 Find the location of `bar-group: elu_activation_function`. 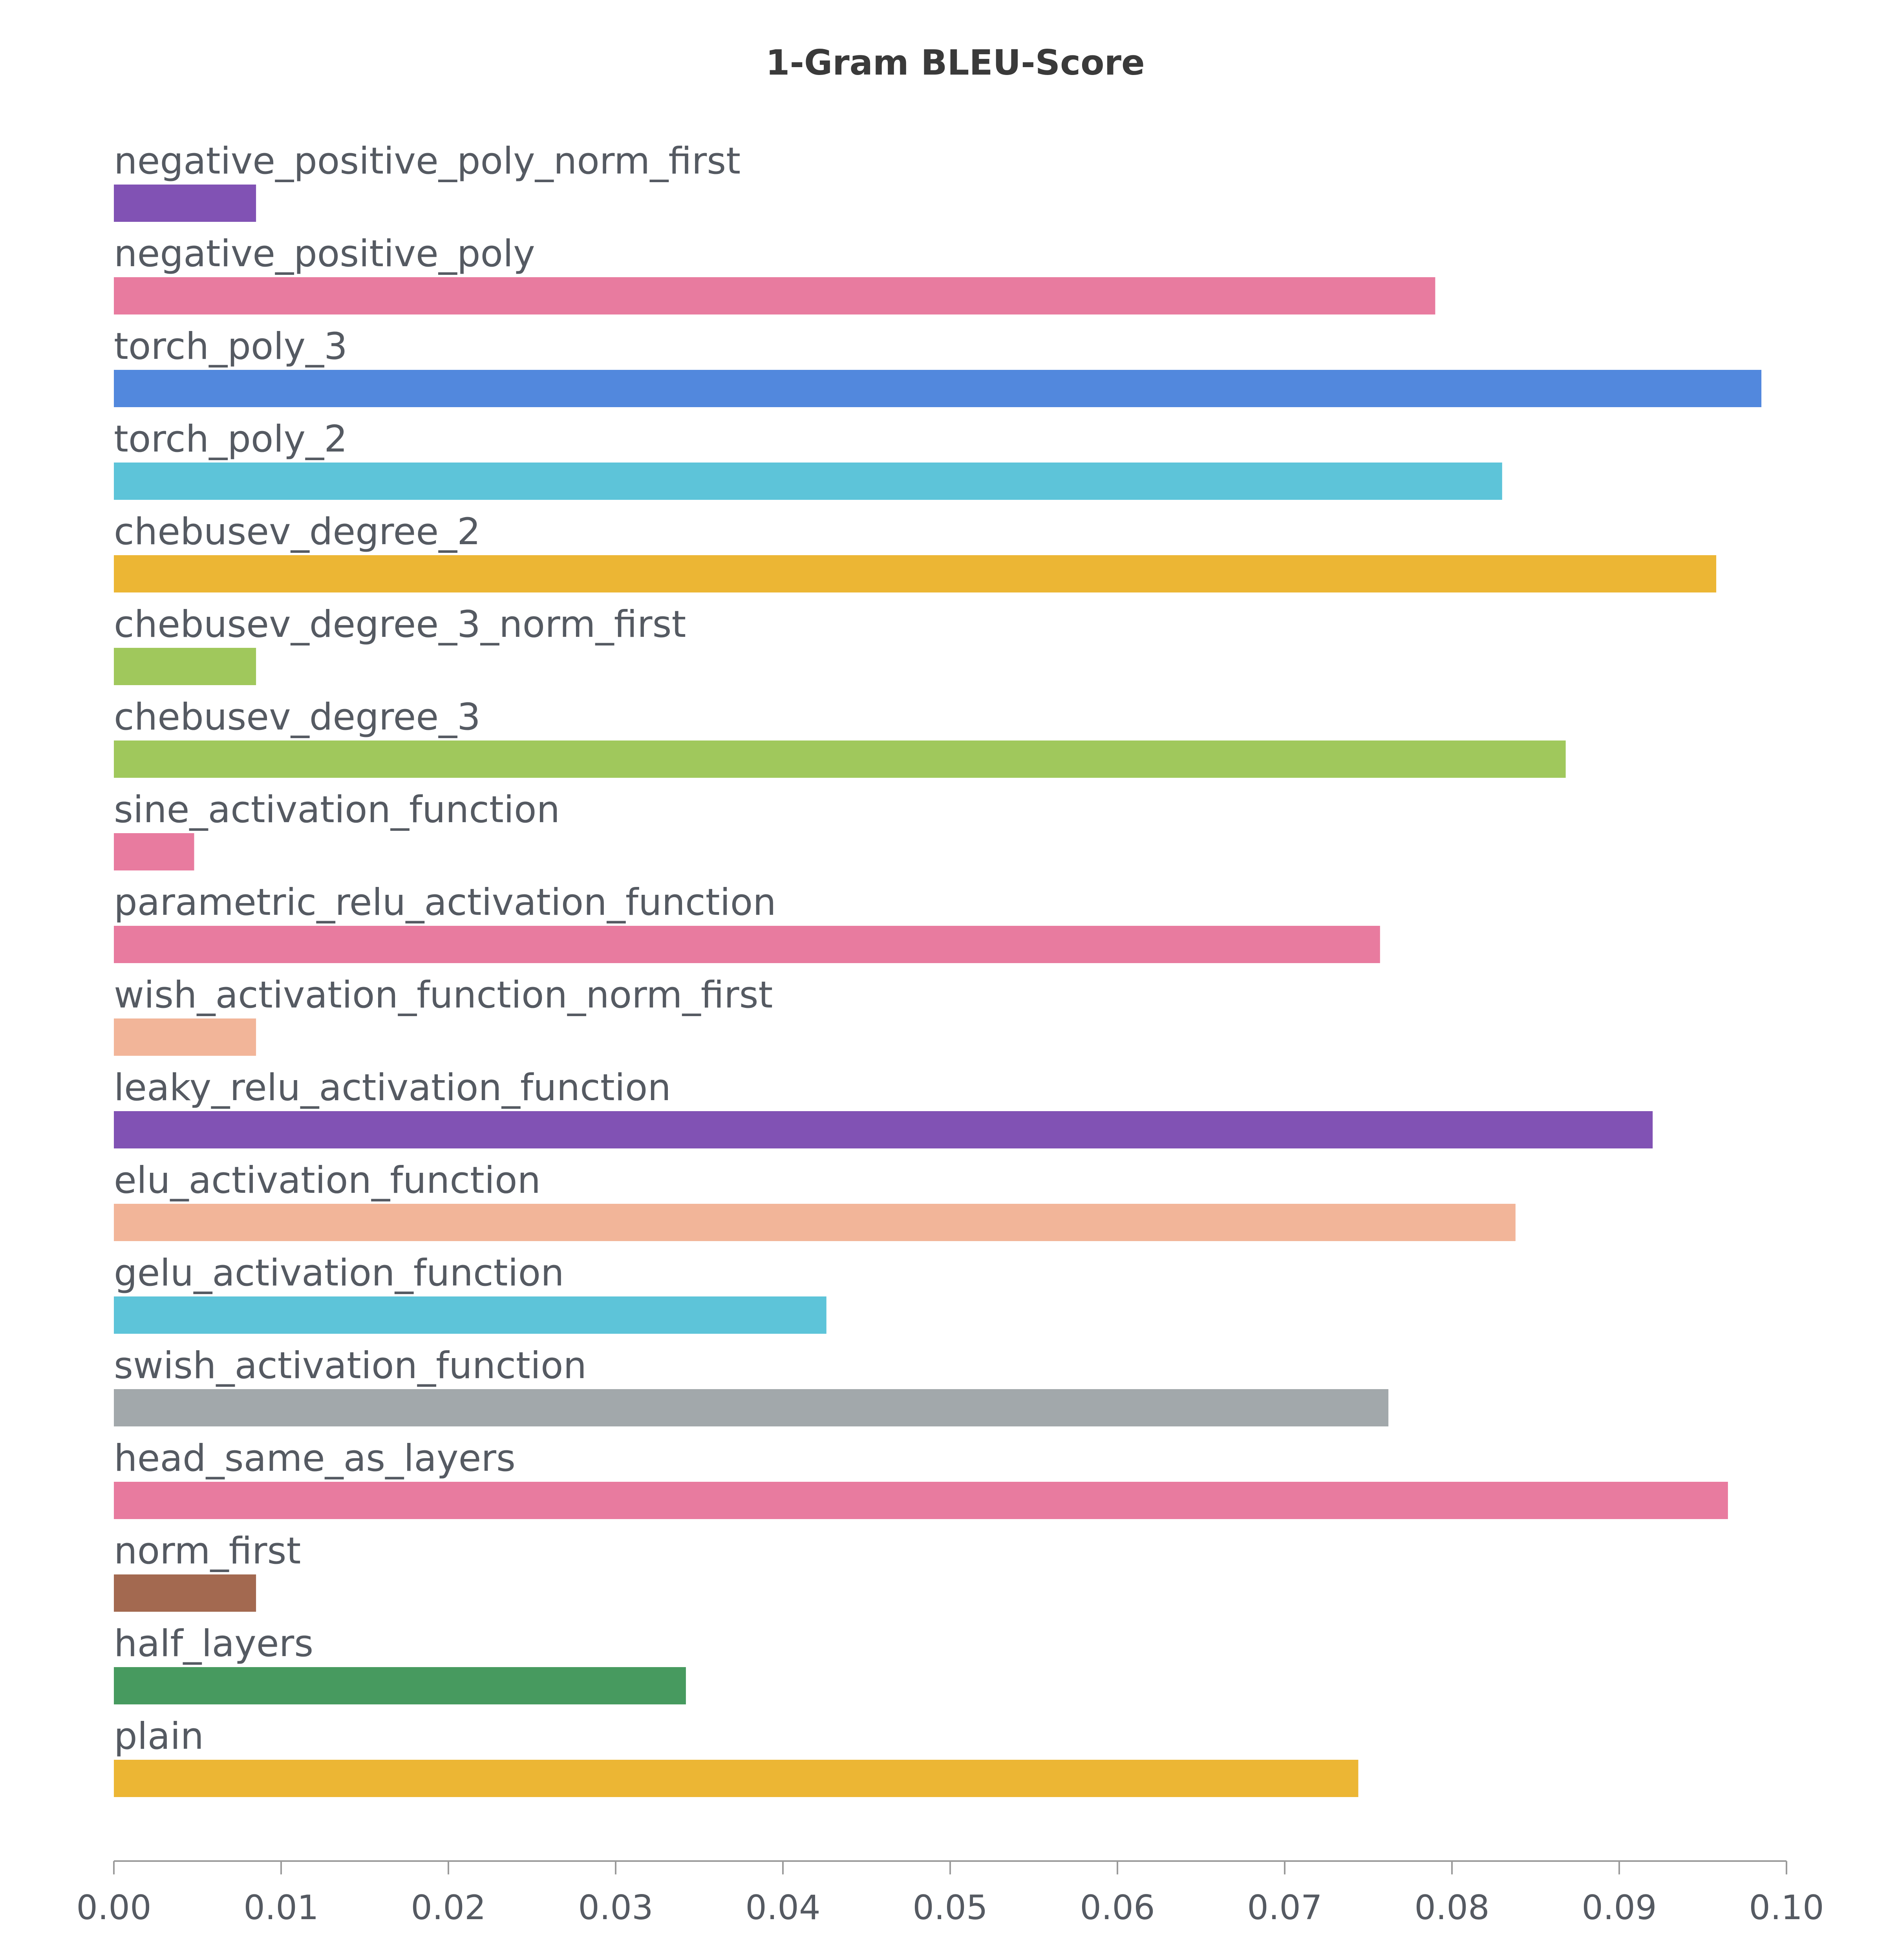

bar-group: elu_activation_function is located at coordinates (815, 1200).